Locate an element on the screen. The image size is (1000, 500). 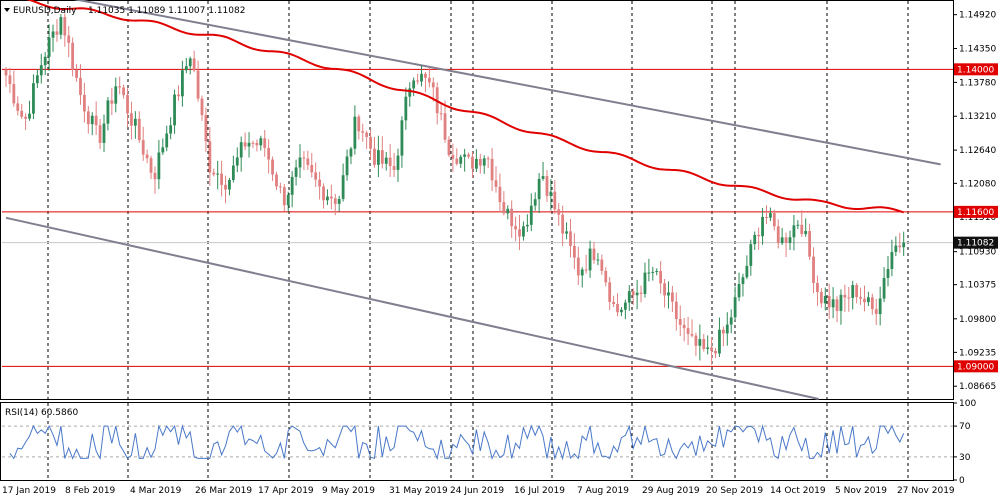
ohlc-label: 1.11035 1.11089 1.11007 1.11082 is located at coordinates (166, 11).